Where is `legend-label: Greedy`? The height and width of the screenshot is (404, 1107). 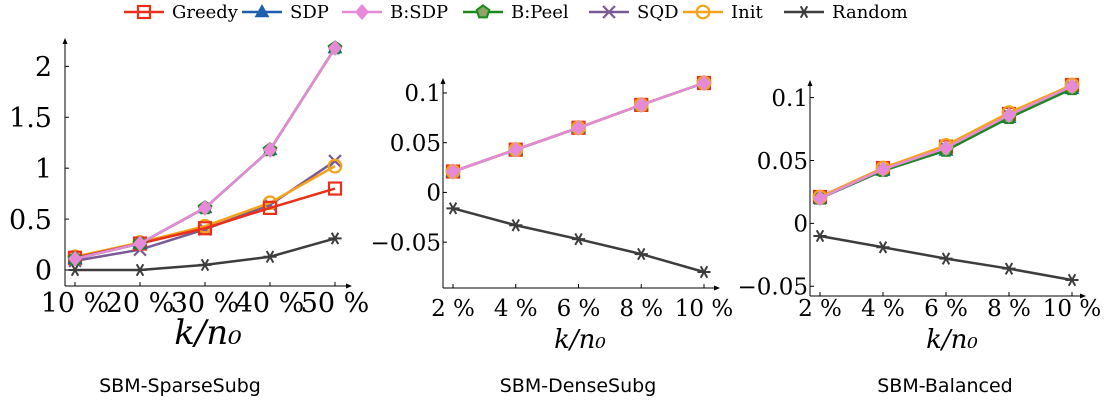
legend-label: Greedy is located at coordinates (205, 12).